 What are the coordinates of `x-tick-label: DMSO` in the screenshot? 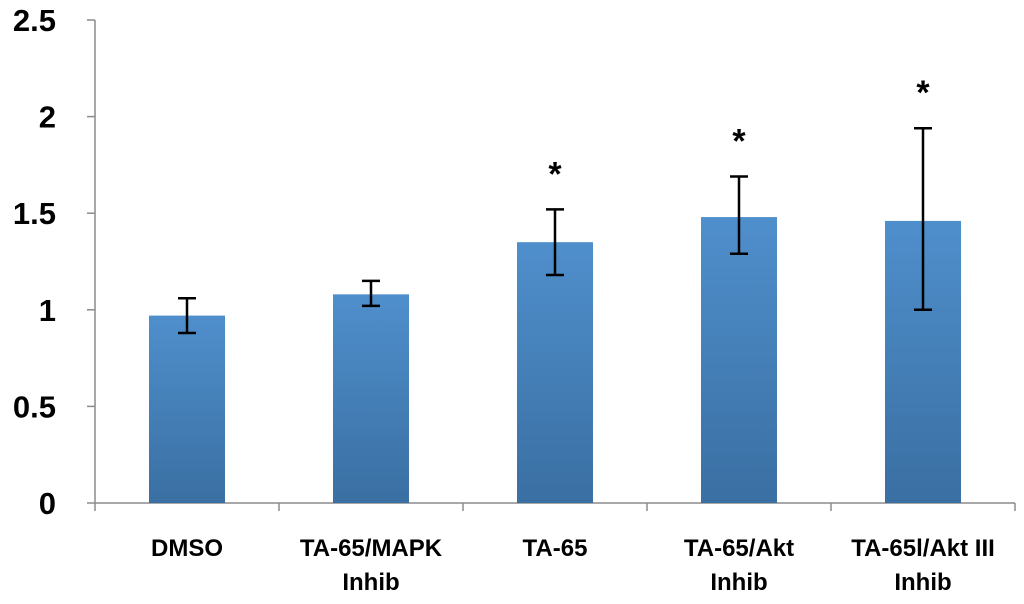 It's located at (187, 548).